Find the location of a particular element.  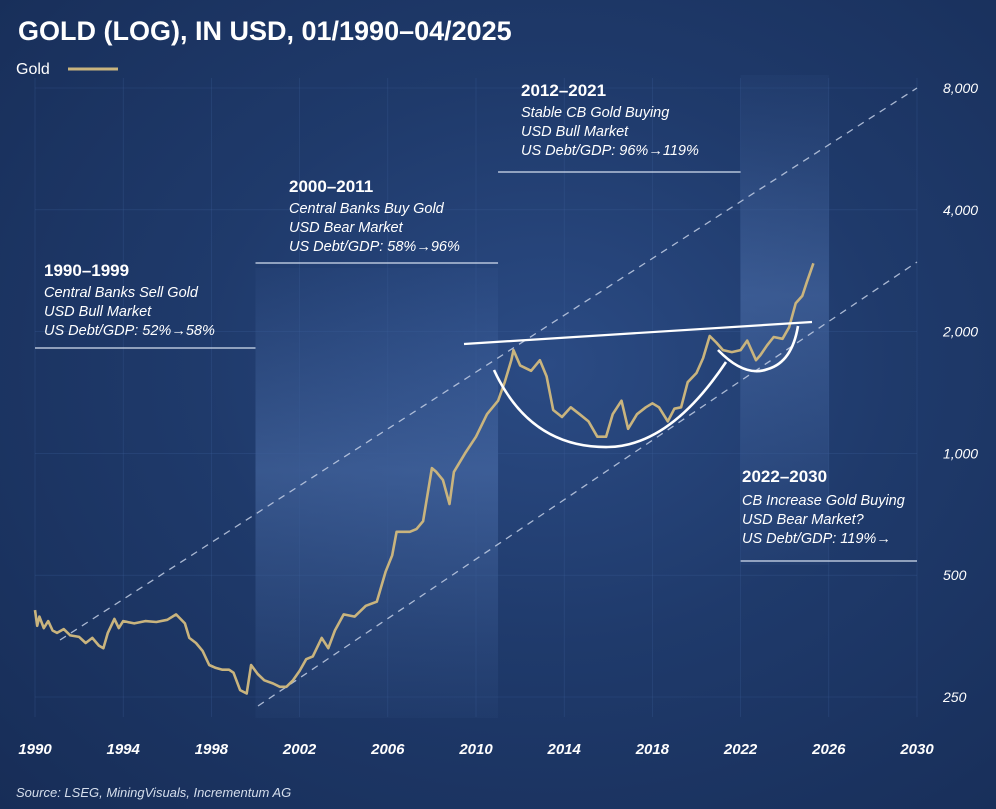

y-tick-label: 4,000 is located at coordinates (960, 210).